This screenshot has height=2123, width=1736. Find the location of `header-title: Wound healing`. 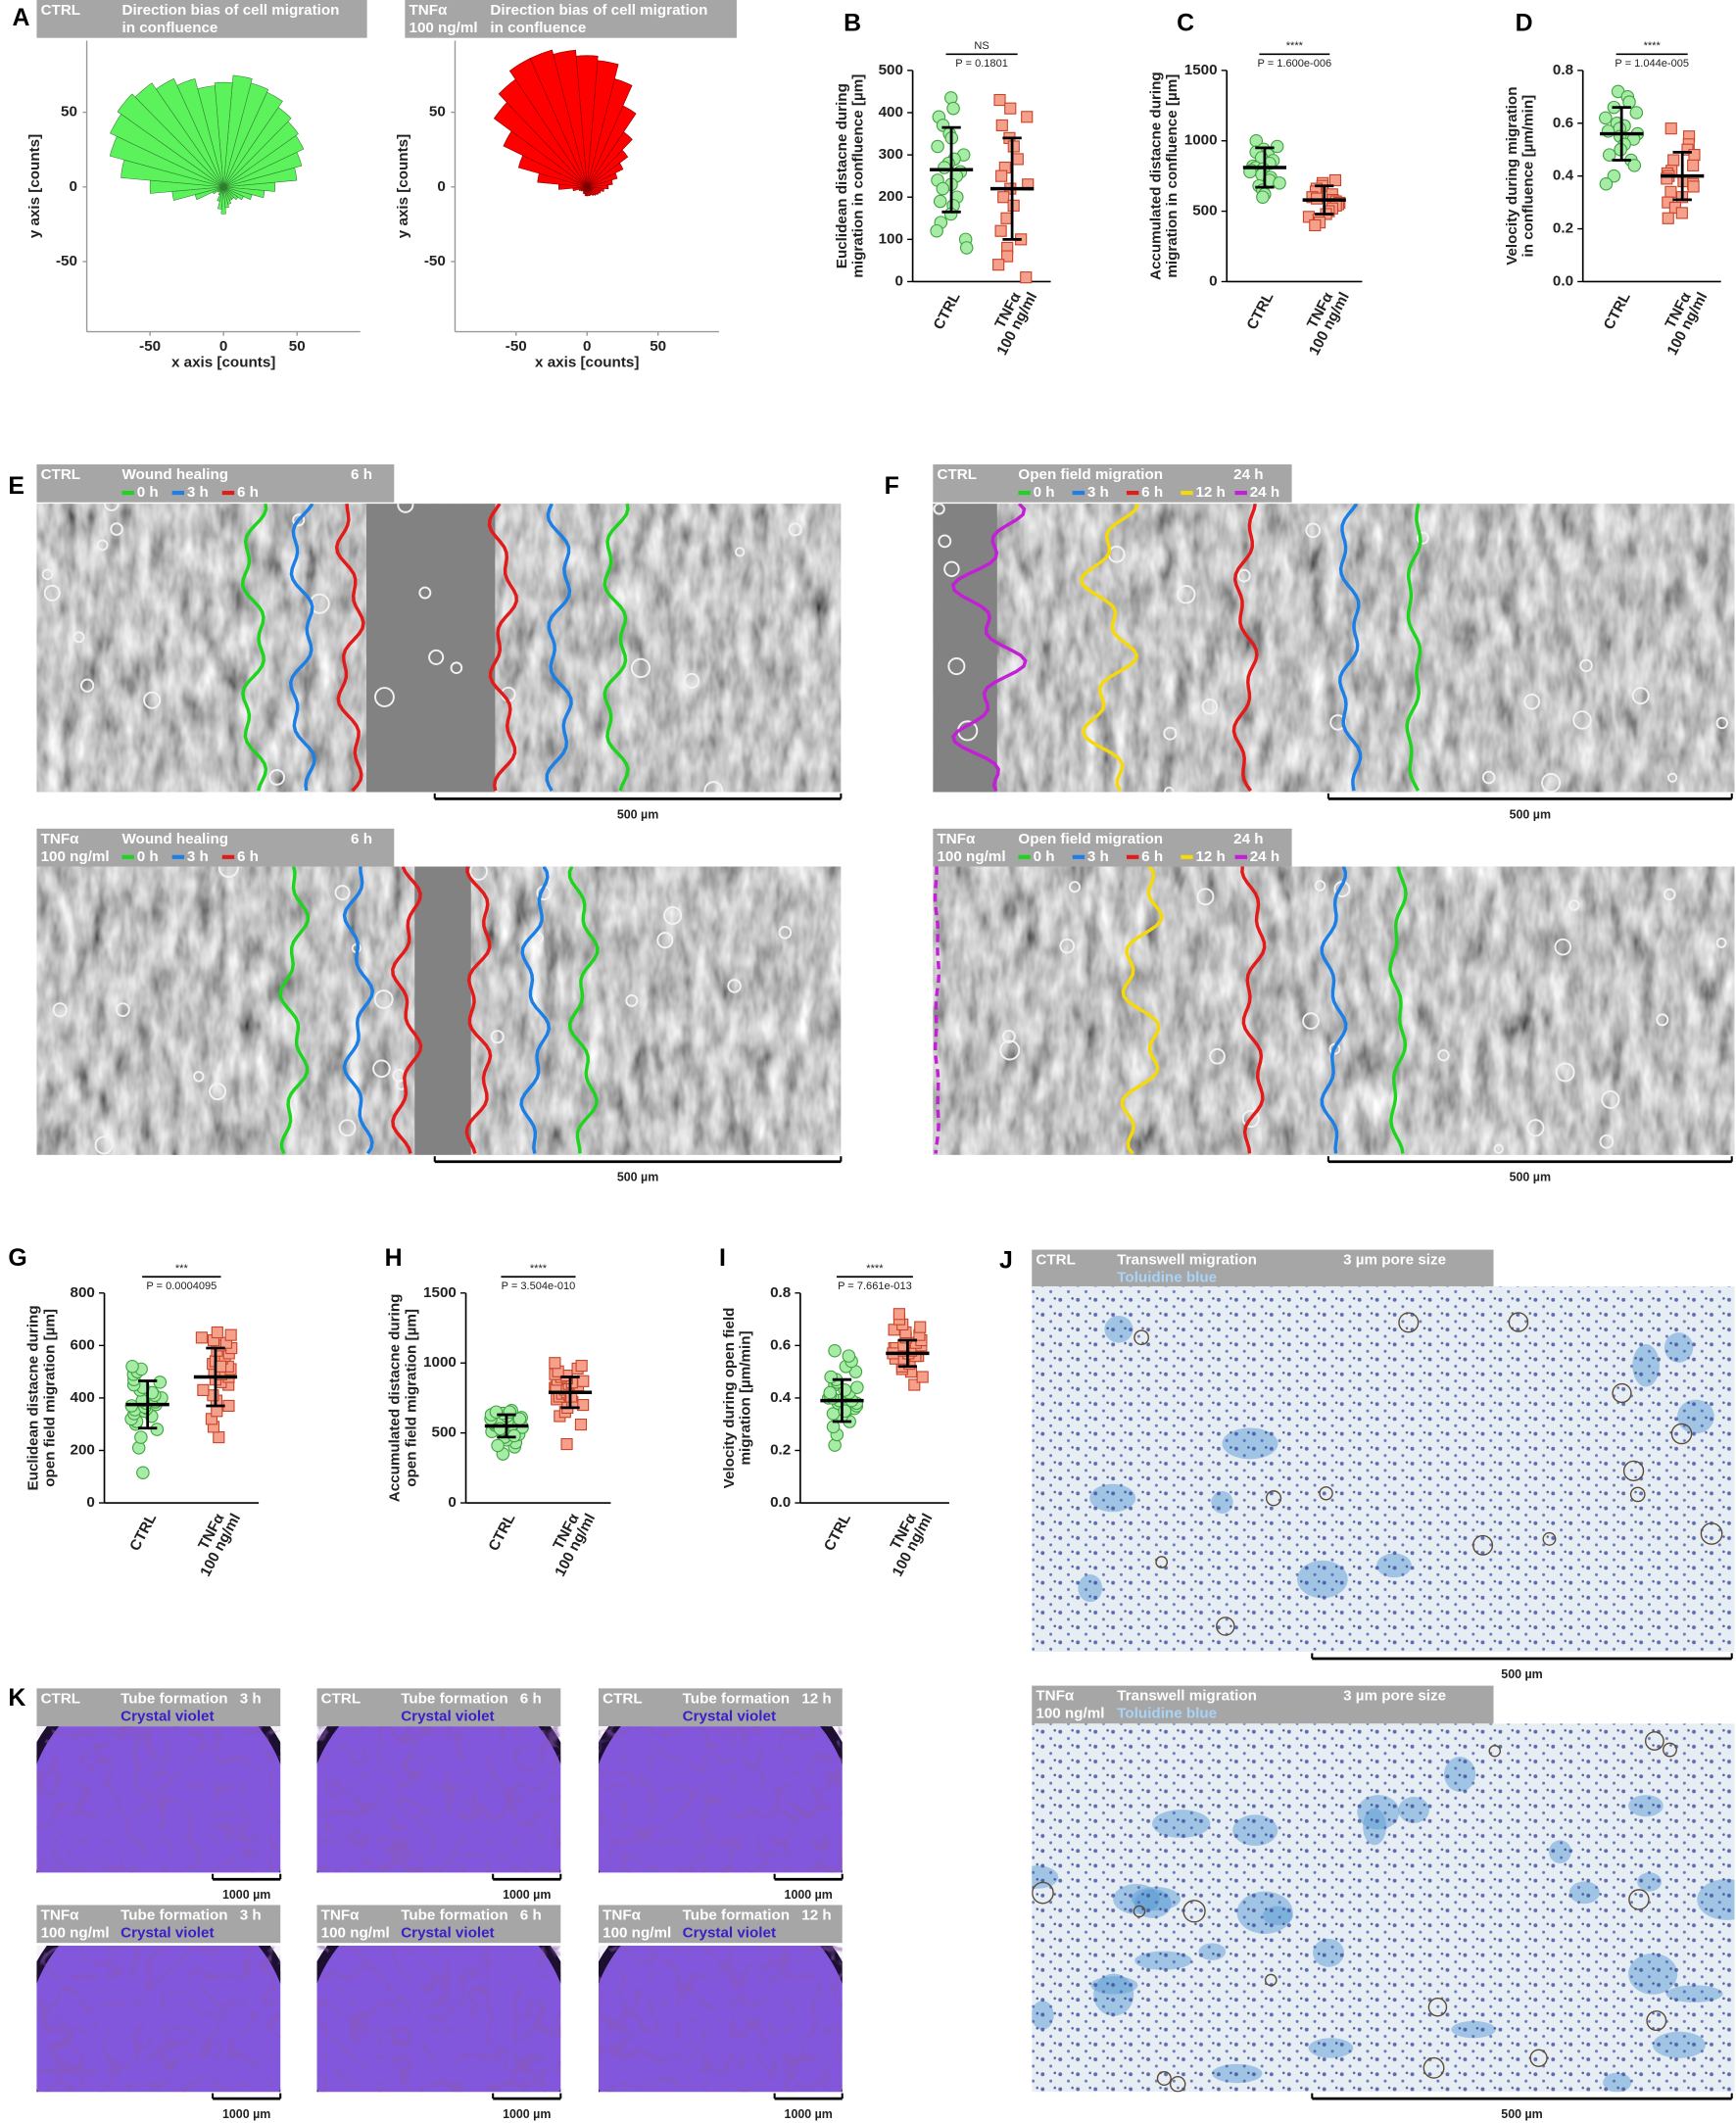

header-title: Wound healing is located at coordinates (175, 475).